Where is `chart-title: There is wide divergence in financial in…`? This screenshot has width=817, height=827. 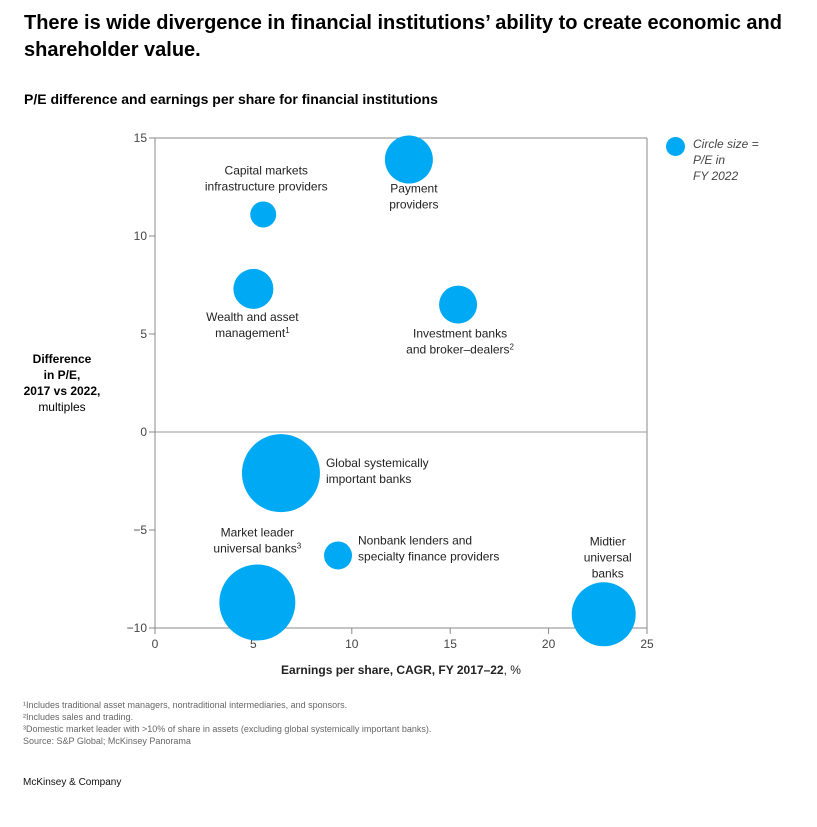 chart-title: There is wide divergence in financial in… is located at coordinates (403, 36).